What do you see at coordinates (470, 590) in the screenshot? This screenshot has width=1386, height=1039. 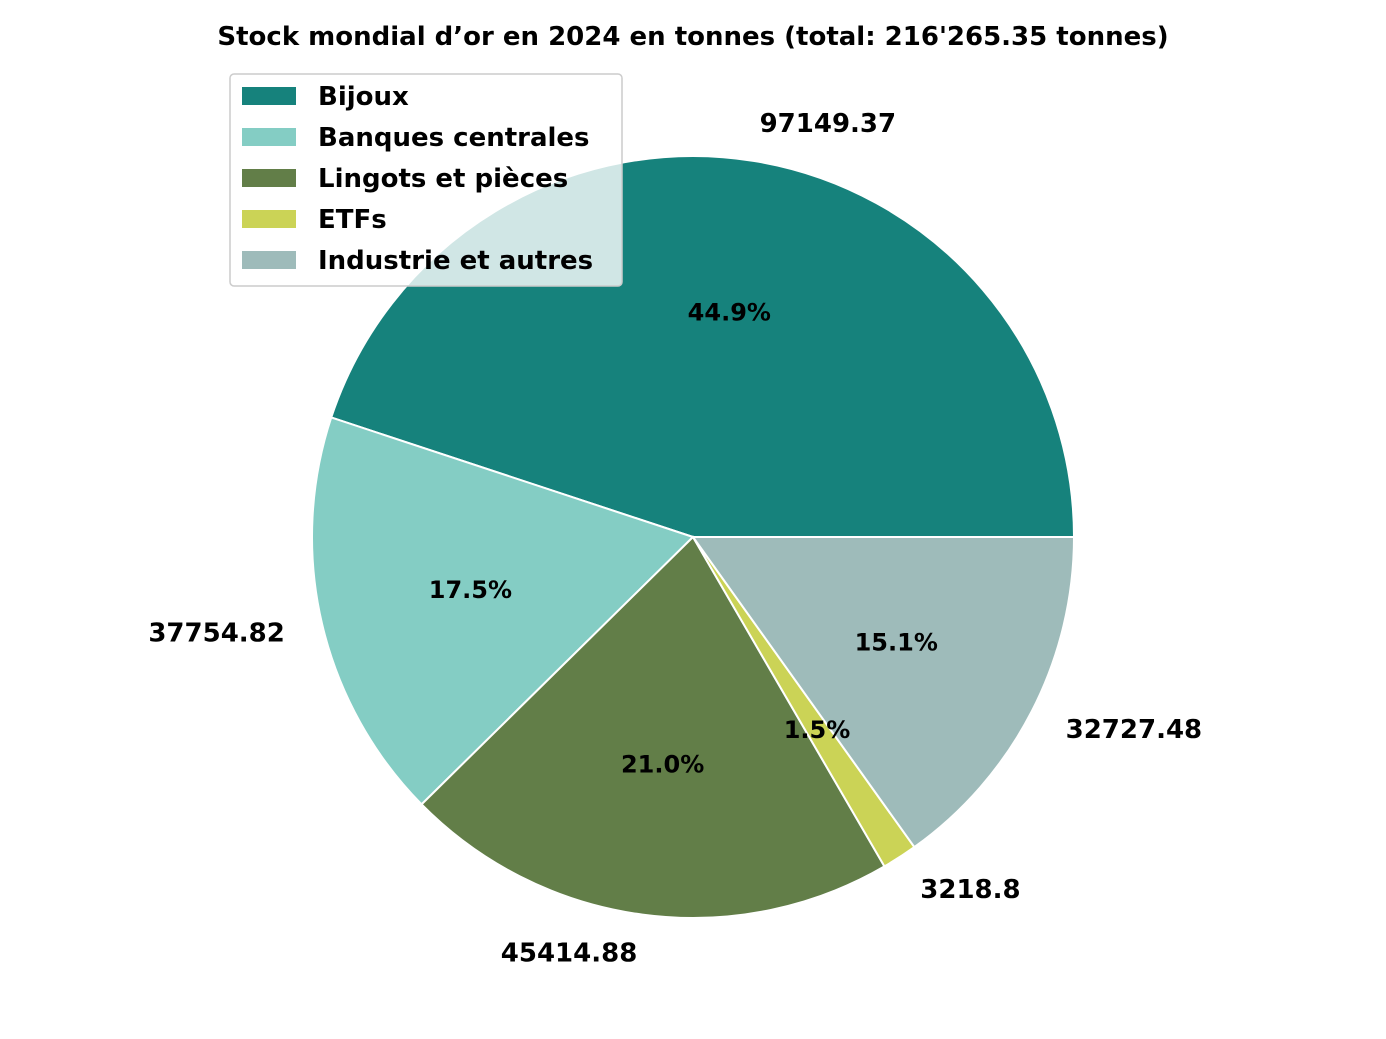 I see `percent-label: 17.5%` at bounding box center [470, 590].